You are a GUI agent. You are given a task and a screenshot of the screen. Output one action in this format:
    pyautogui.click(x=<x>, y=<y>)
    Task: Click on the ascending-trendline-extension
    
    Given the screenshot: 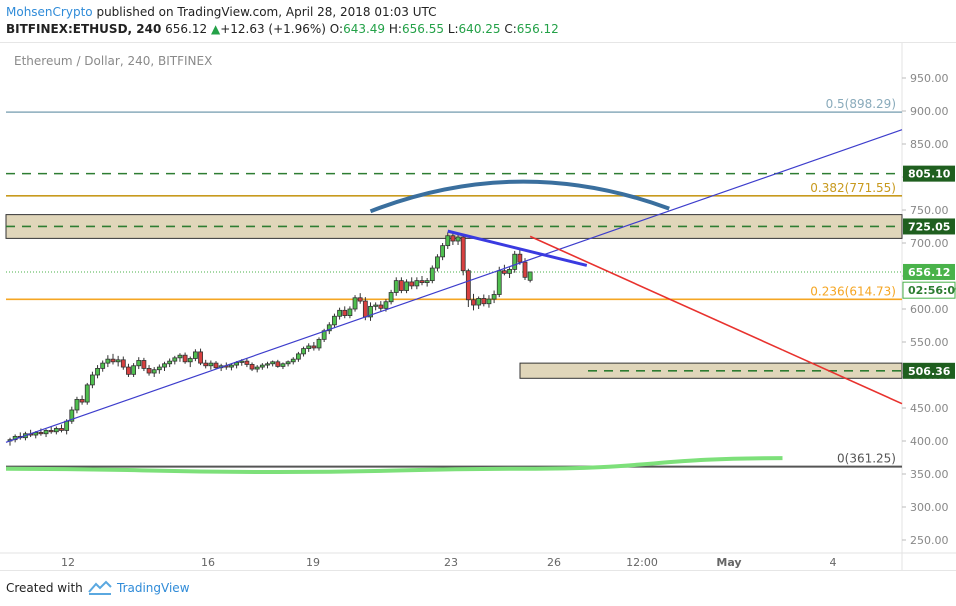 What is the action you would take?
    pyautogui.click(x=744, y=185)
    